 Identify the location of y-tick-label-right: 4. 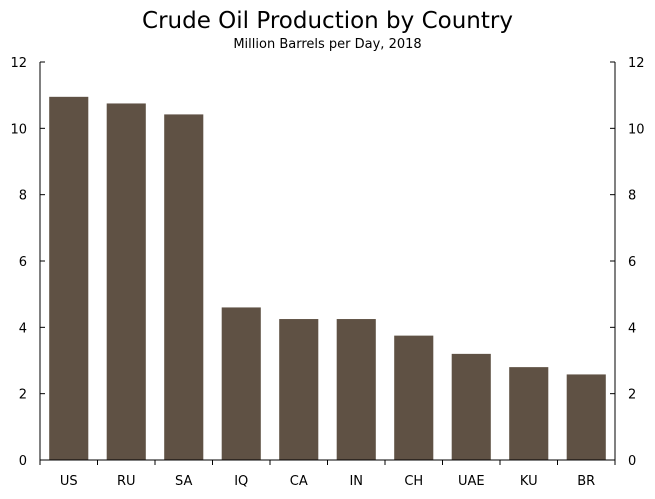
(632, 328).